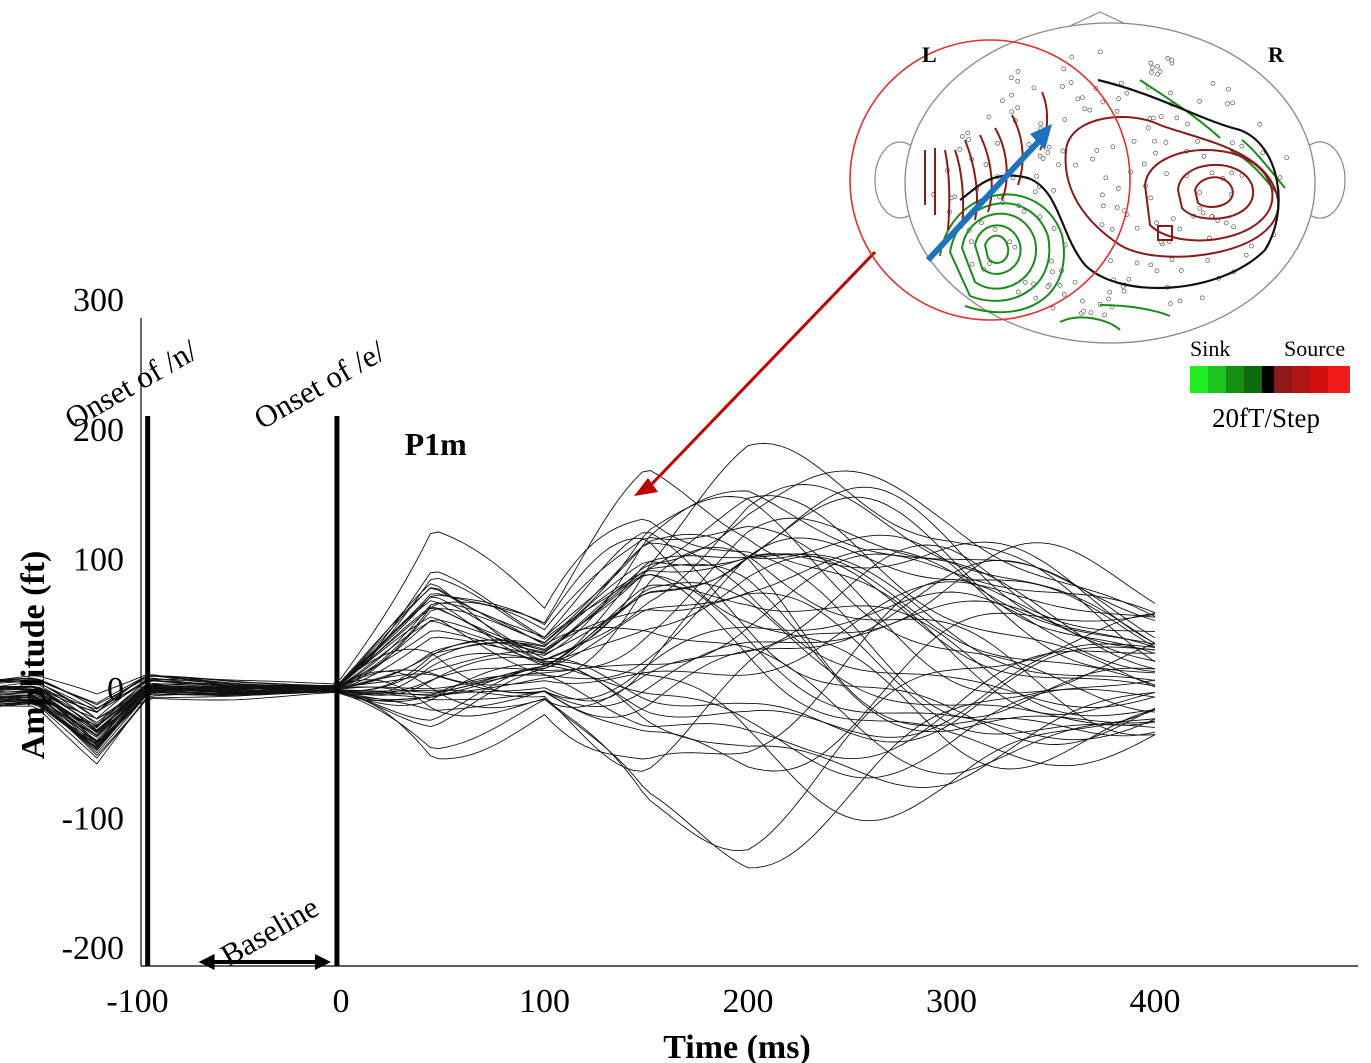 The image size is (1371, 1063). I want to click on step-label: 20fT/Step, so click(1266, 418).